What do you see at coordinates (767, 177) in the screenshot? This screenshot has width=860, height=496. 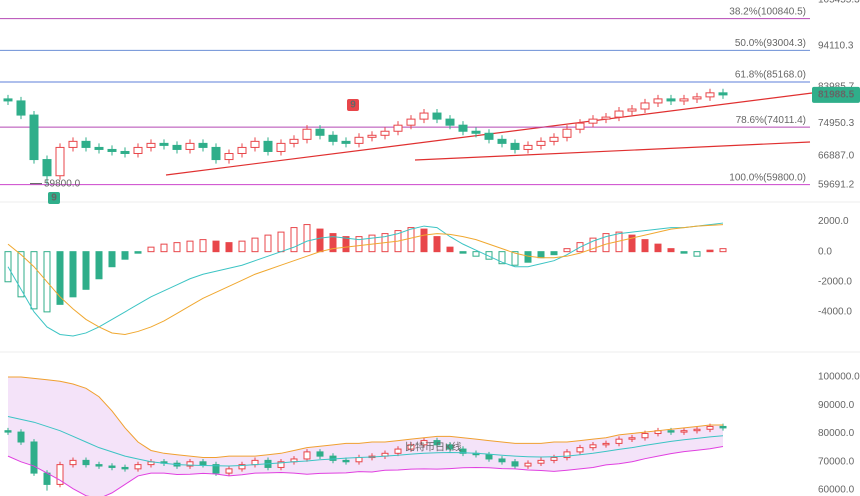 I see `fib-label: 100.0%(59800.0)` at bounding box center [767, 177].